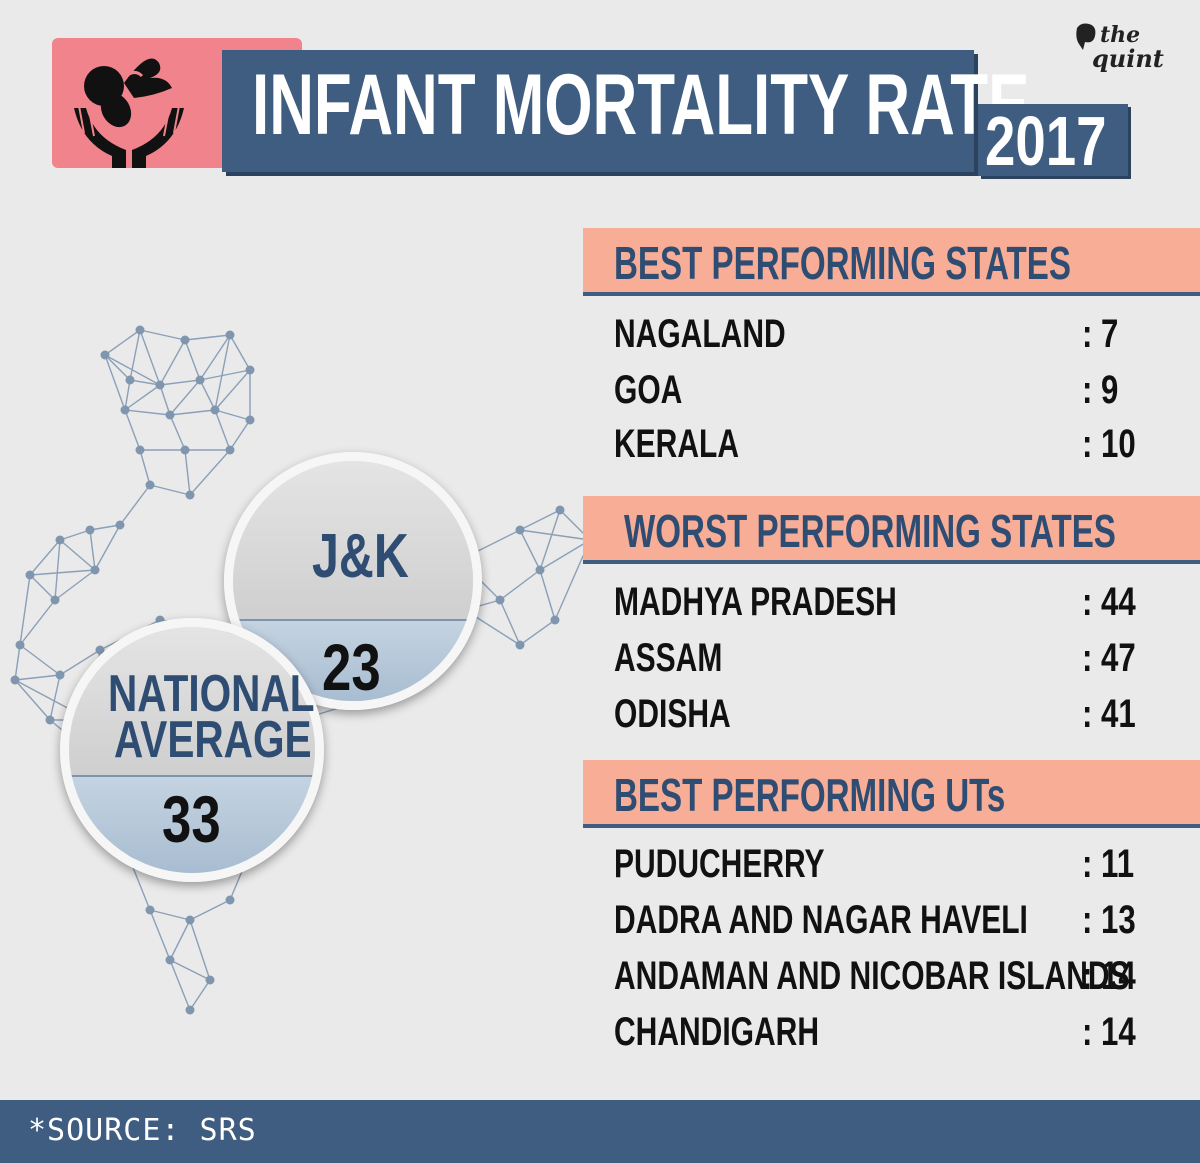  I want to click on list-item-name: ASSAM, so click(668, 658).